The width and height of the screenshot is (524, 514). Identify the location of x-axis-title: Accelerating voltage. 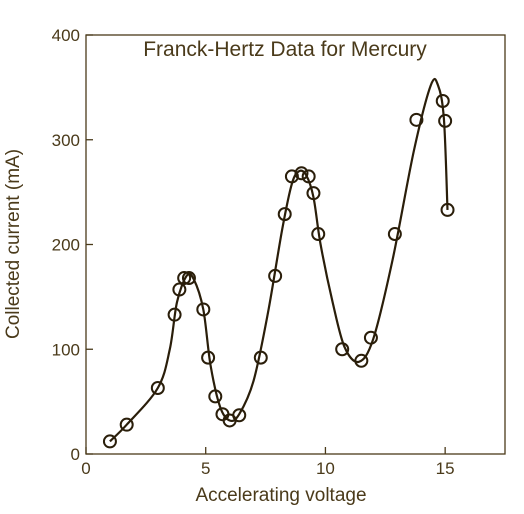
(280, 495).